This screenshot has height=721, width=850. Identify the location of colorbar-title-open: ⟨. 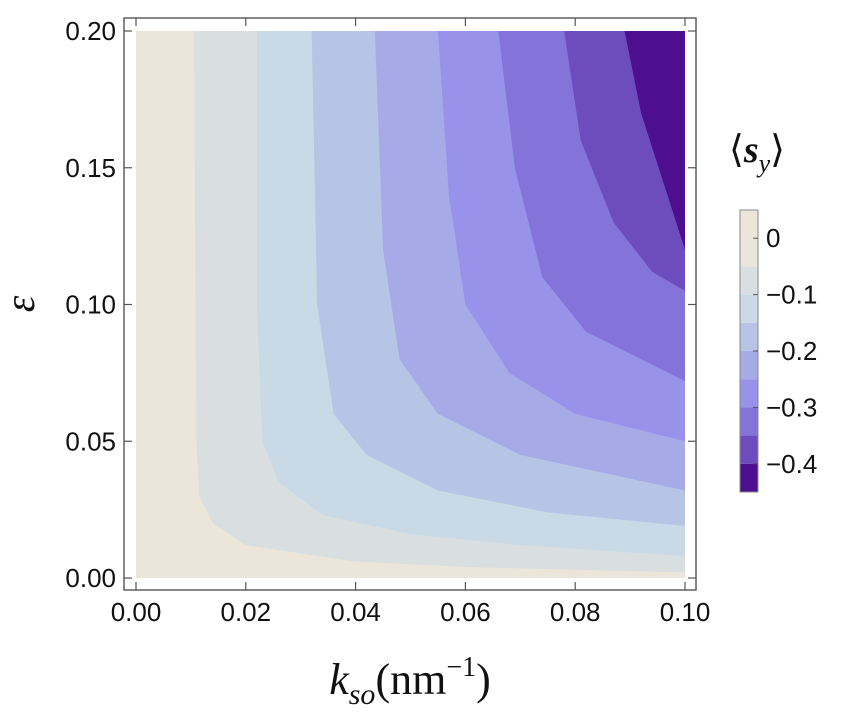
(736, 150).